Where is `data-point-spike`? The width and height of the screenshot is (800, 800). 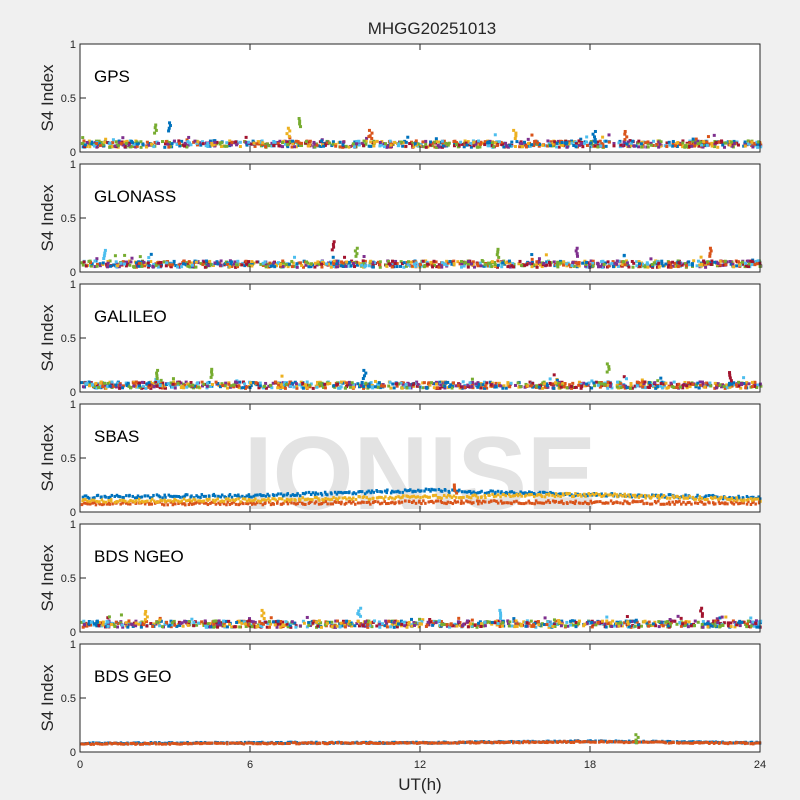
data-point-spike is located at coordinates (731, 381).